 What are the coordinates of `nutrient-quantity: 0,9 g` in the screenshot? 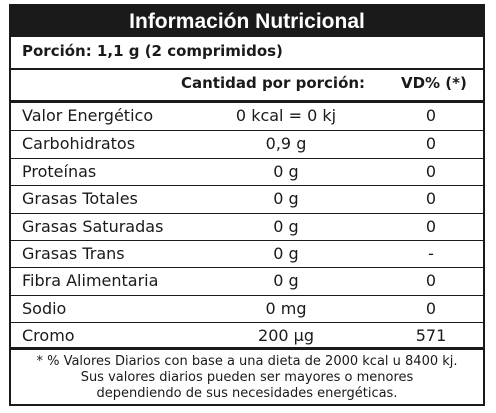 It's located at (286, 144).